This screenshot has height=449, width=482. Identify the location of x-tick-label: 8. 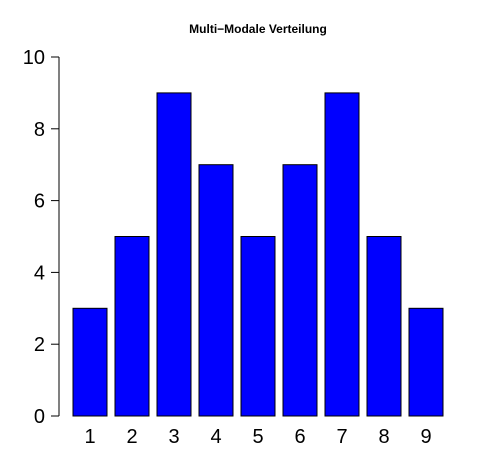
(383, 437).